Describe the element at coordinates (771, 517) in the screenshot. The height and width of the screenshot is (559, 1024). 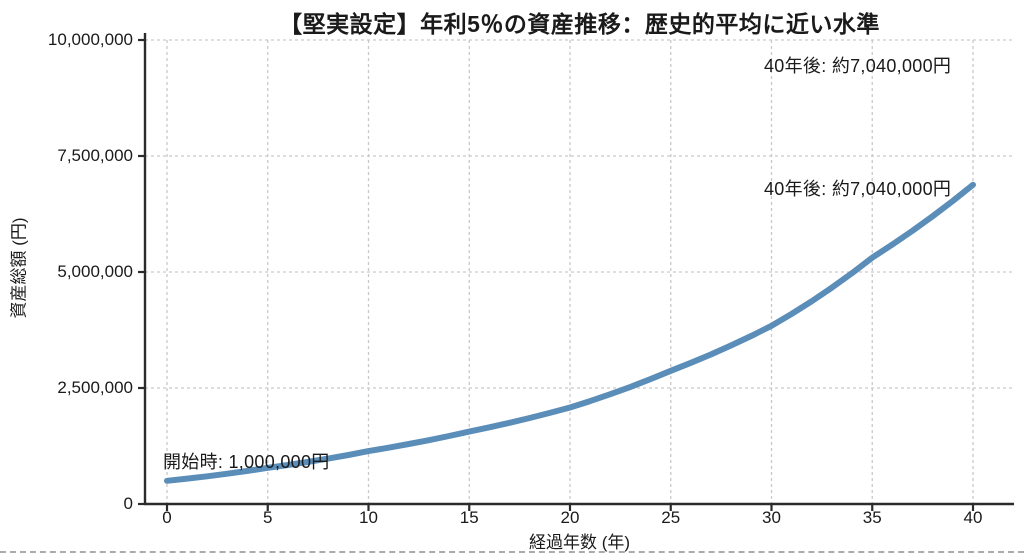
I see `x-tick-label: 30` at that location.